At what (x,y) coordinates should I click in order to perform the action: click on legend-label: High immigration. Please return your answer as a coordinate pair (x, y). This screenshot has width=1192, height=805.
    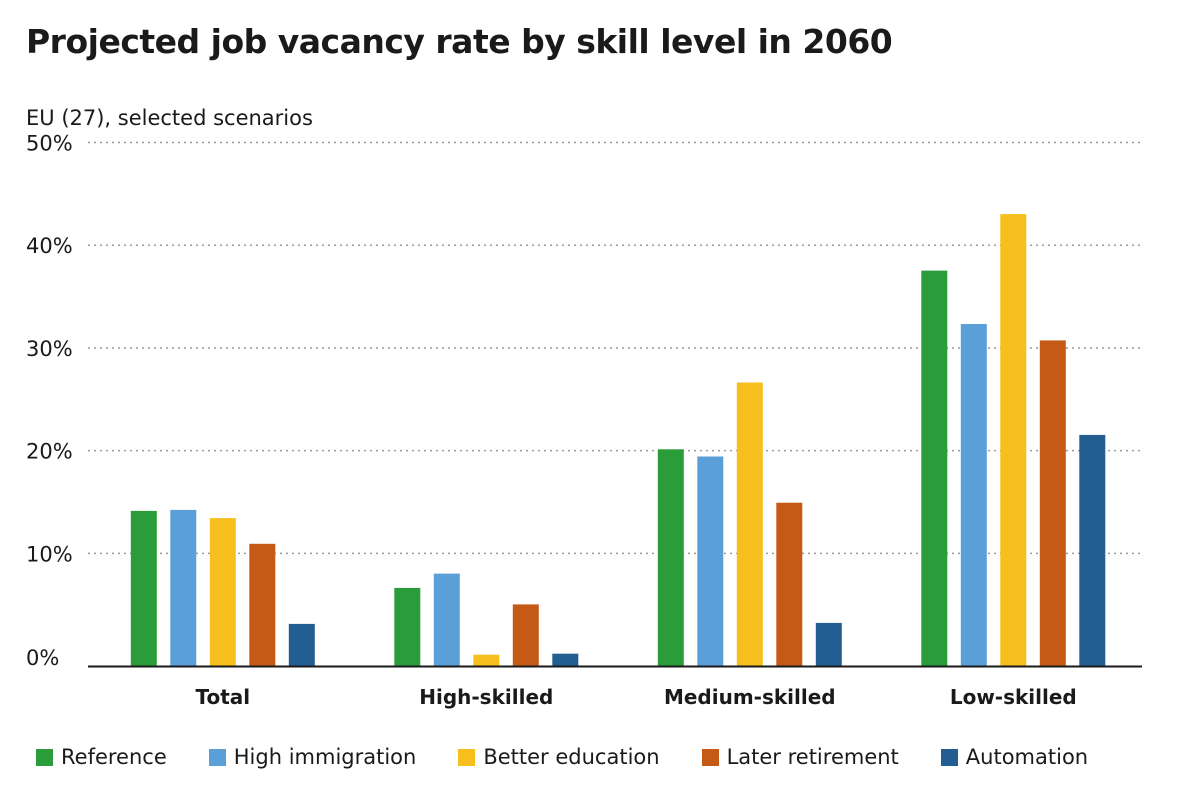
    Looking at the image, I should click on (325, 757).